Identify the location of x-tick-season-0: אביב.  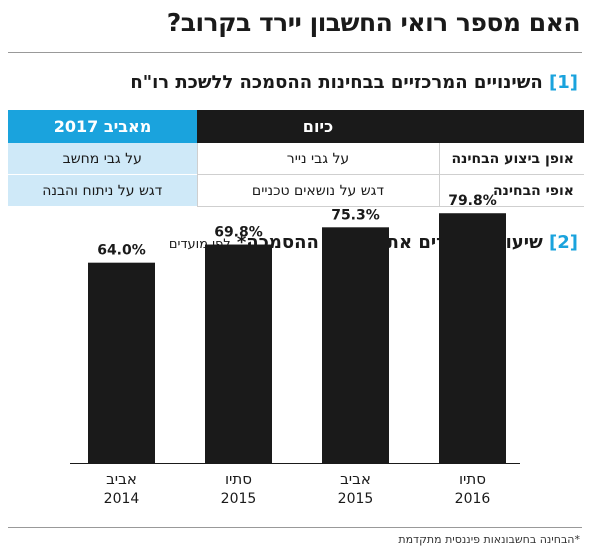
(121, 479).